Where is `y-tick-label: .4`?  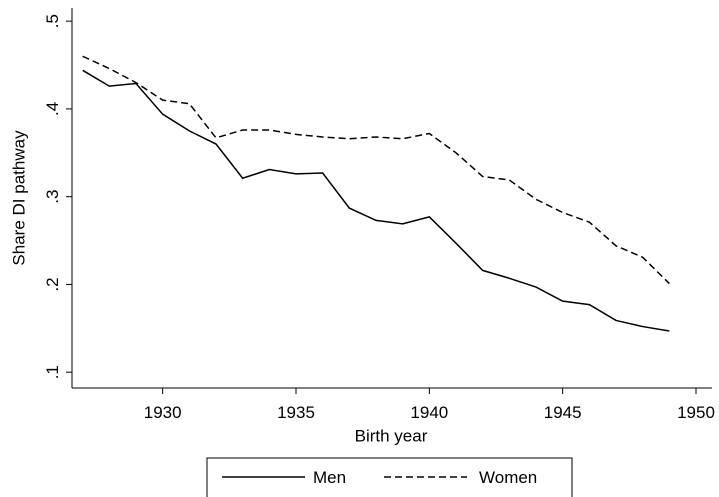 y-tick-label: .4 is located at coordinates (52, 109).